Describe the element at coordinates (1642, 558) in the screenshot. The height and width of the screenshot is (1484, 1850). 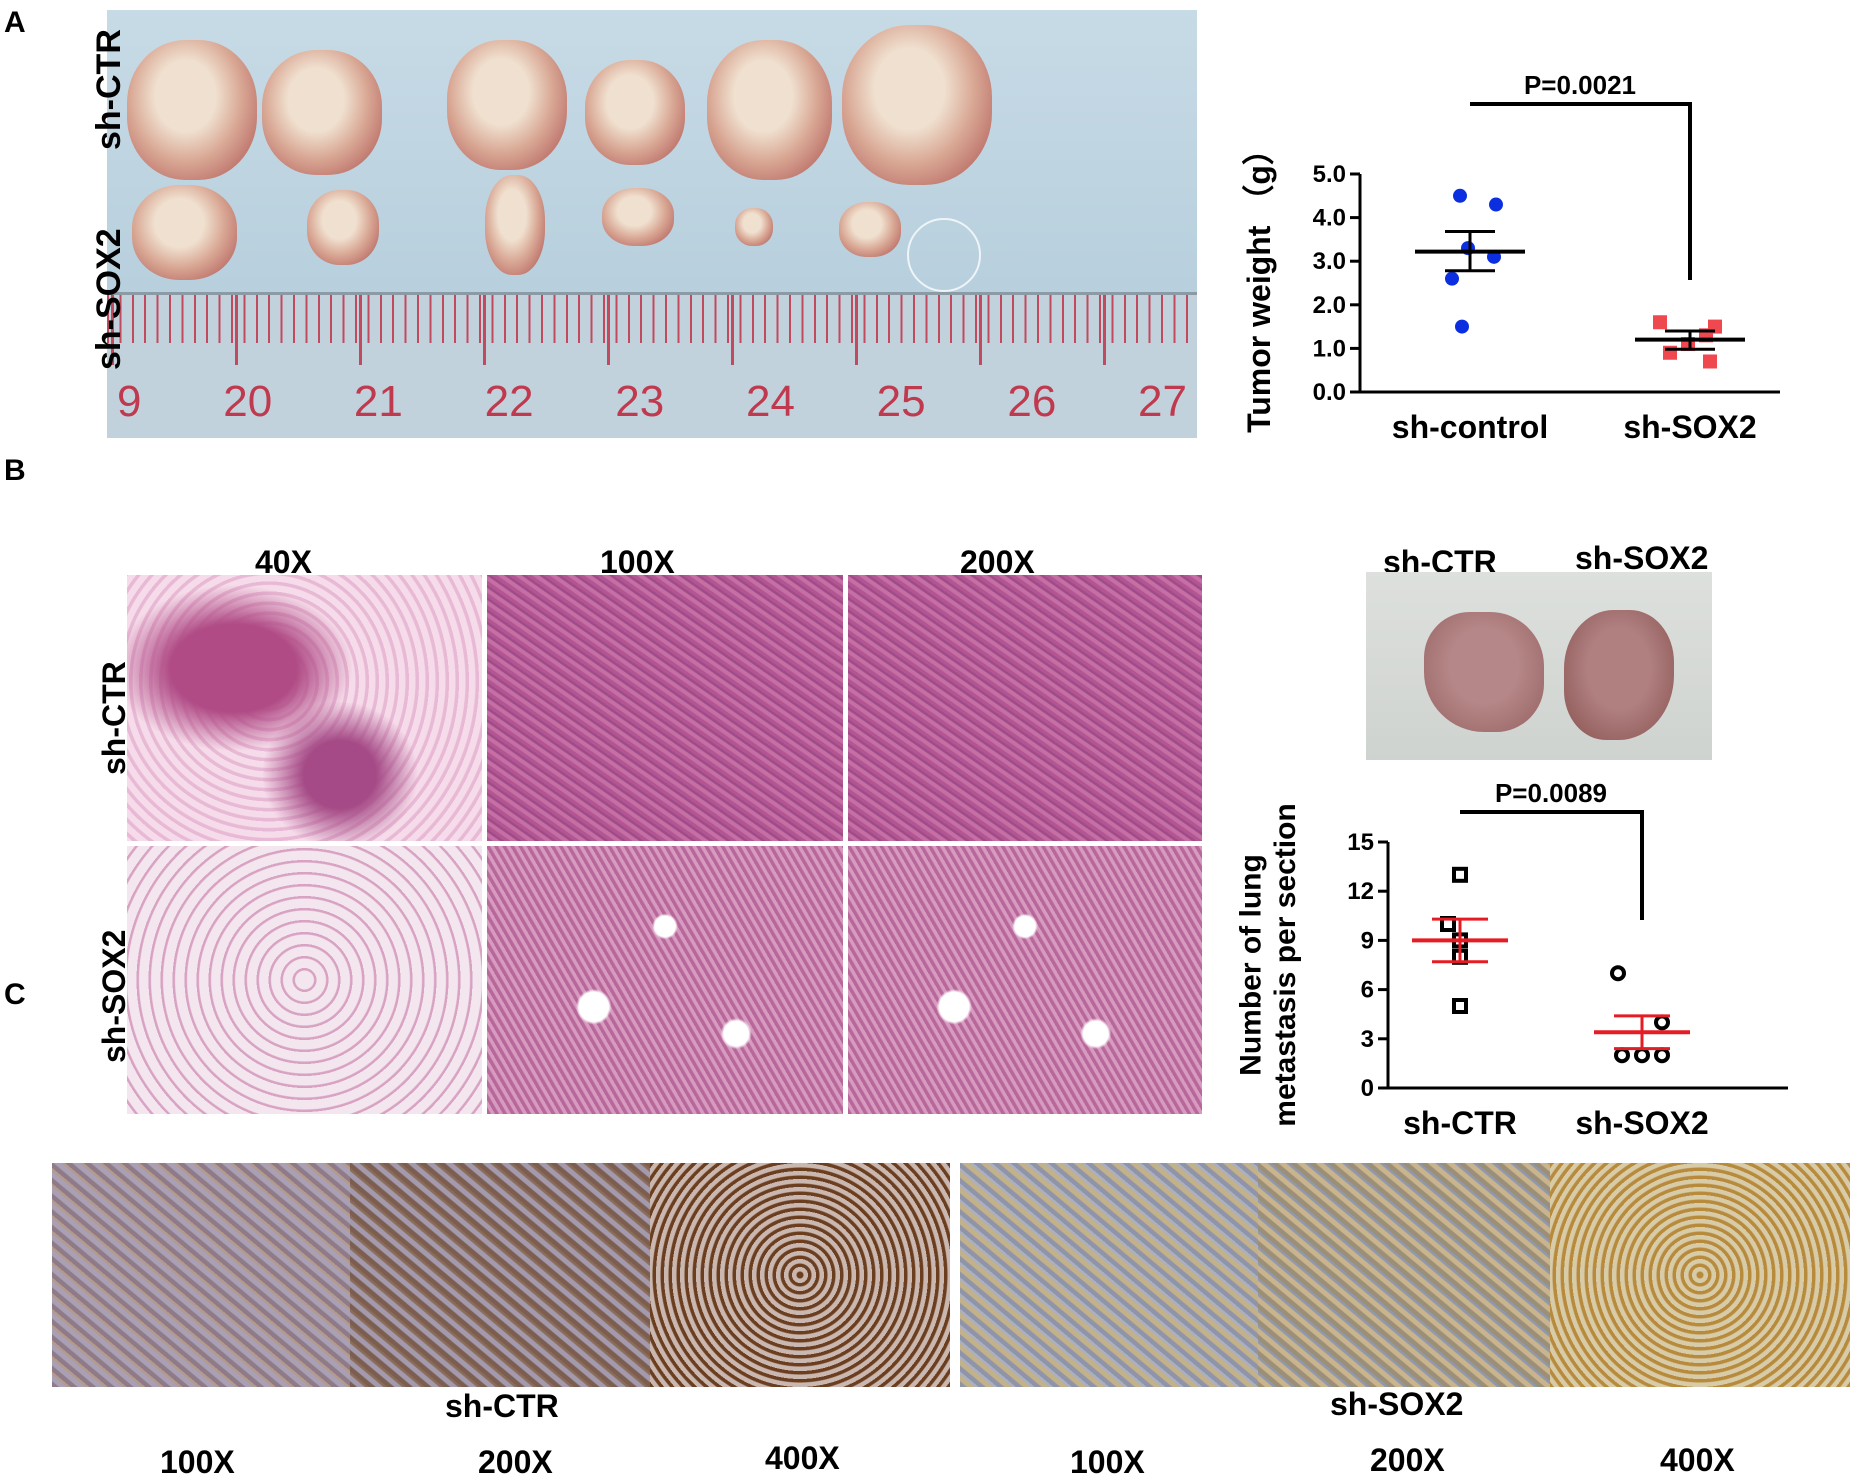
I see `lung-label-sh-sox2: sh-SOX2` at that location.